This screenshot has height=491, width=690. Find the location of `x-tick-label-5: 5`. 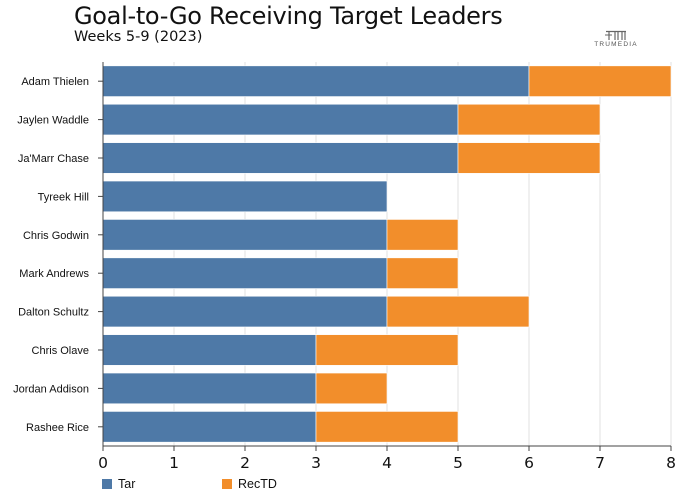

x-tick-label-5: 5 is located at coordinates (458, 463).